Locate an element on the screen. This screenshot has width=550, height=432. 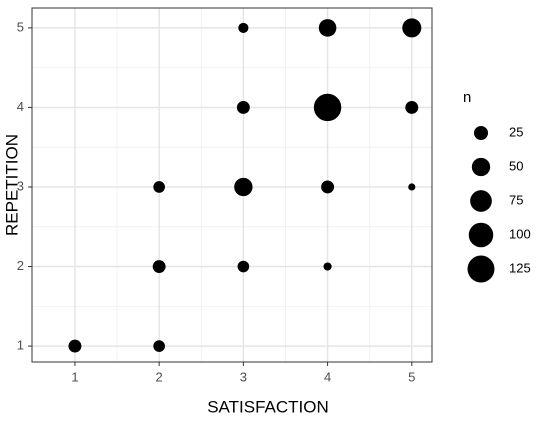
x-tick-label: 2 is located at coordinates (159, 376).